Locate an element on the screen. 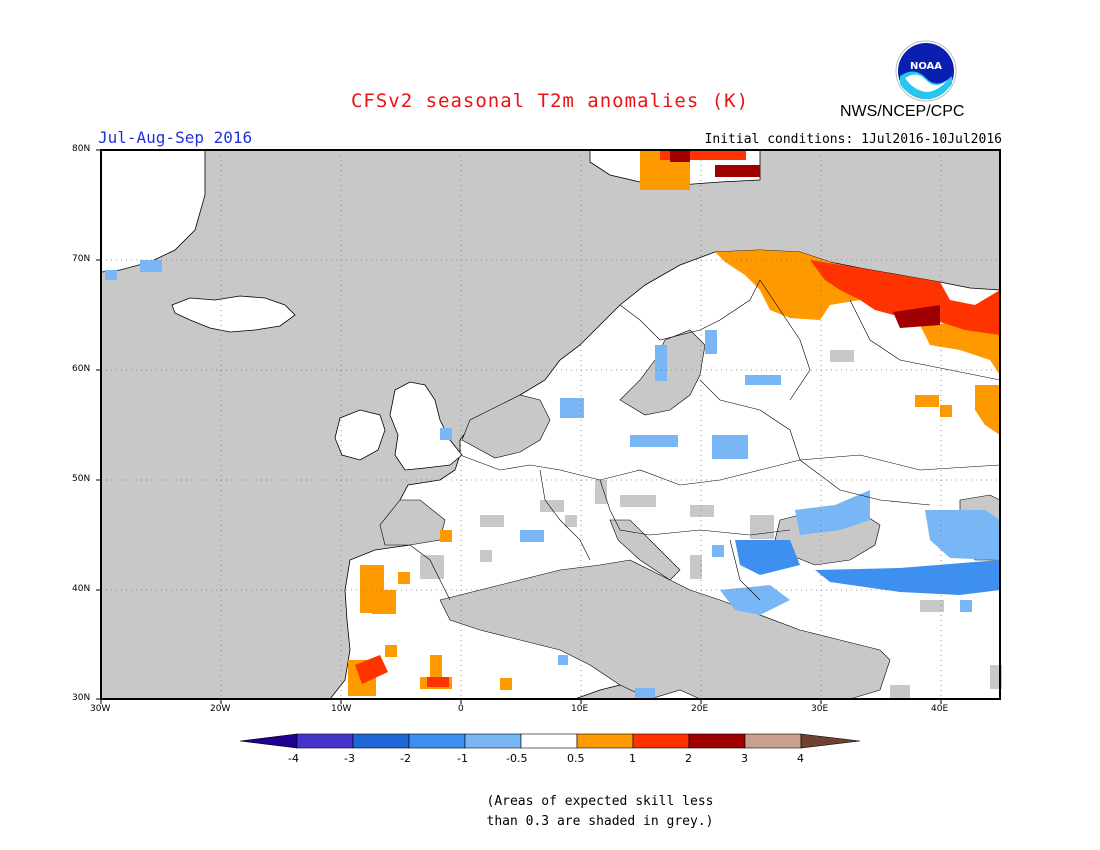 This screenshot has width=1100, height=850. legend-tick-label: -2 is located at coordinates (405, 758).